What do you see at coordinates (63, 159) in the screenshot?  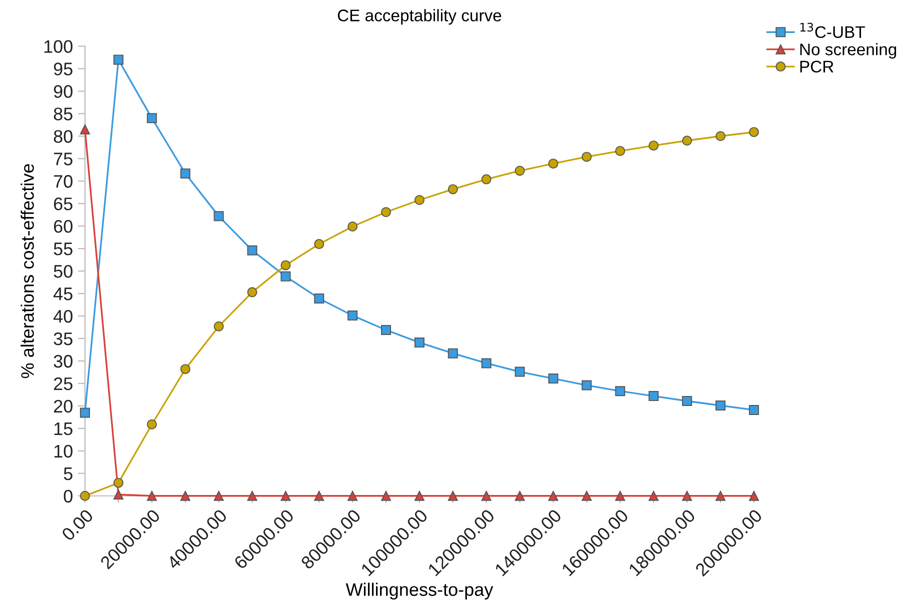 I see `y-tick-label: 75` at bounding box center [63, 159].